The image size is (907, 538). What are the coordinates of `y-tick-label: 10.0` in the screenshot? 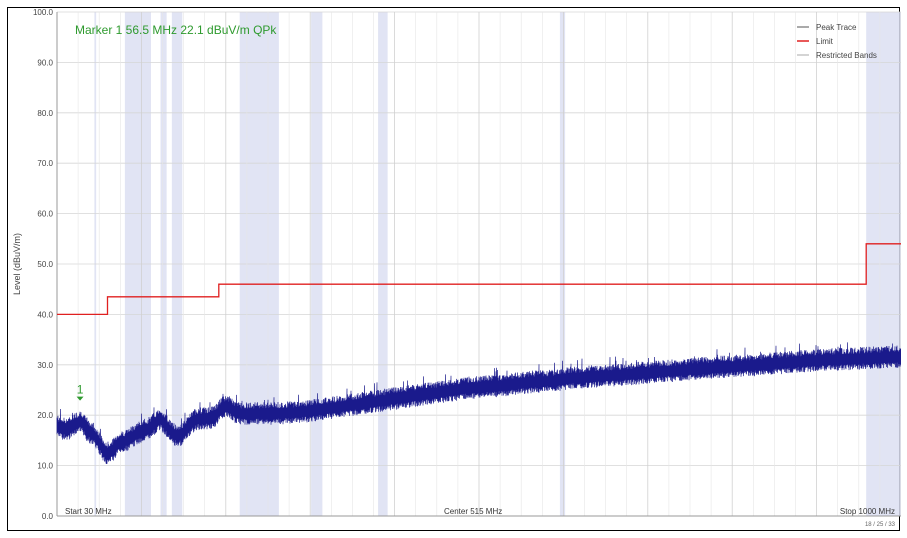 It's located at (45, 466).